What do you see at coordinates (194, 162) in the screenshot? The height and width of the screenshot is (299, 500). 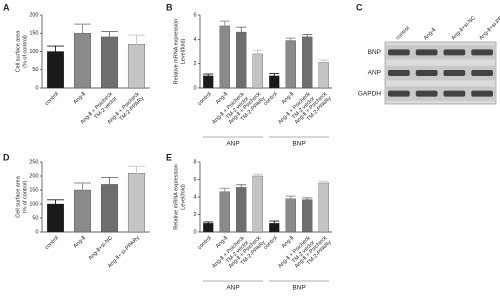 I see `y-tick-label: 8` at bounding box center [194, 162].